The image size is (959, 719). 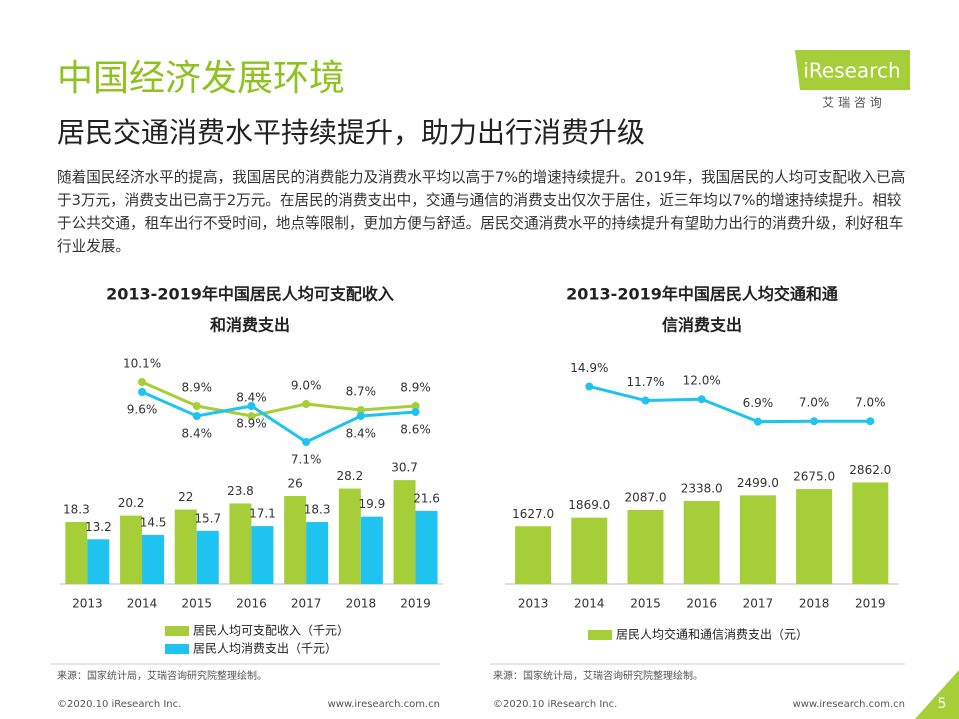 I want to click on data-label: 13.2, so click(x=98, y=527).